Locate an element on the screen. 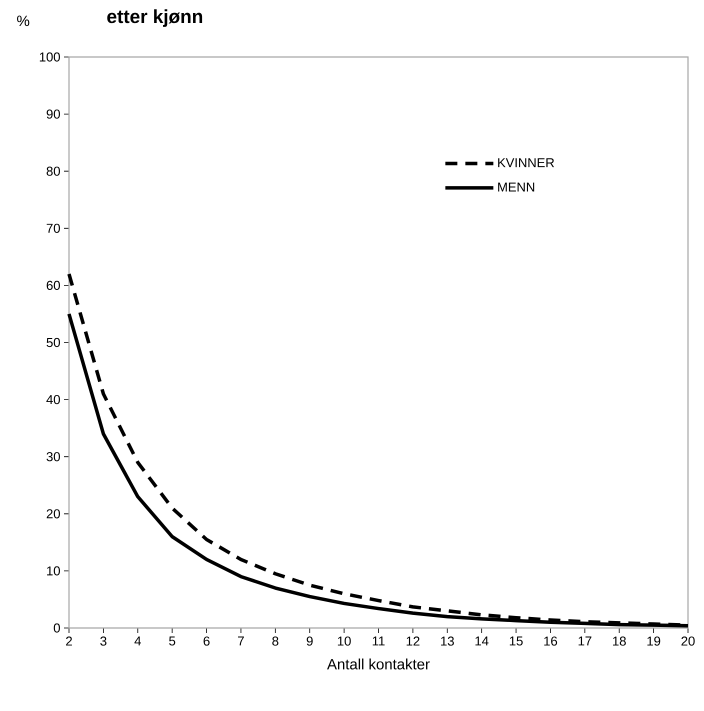 This screenshot has height=711, width=704. x-tick-label: 3 is located at coordinates (103, 641).